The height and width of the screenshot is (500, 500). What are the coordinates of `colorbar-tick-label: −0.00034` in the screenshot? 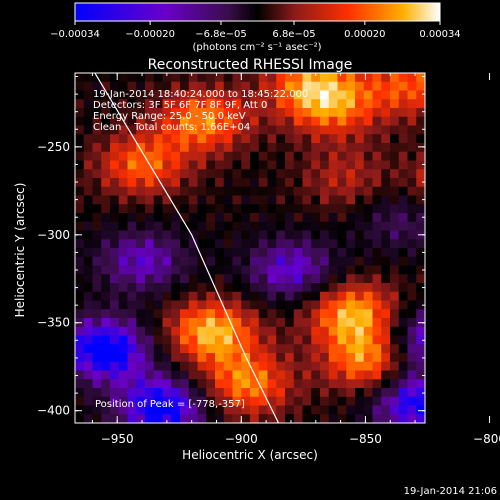 It's located at (75, 34).